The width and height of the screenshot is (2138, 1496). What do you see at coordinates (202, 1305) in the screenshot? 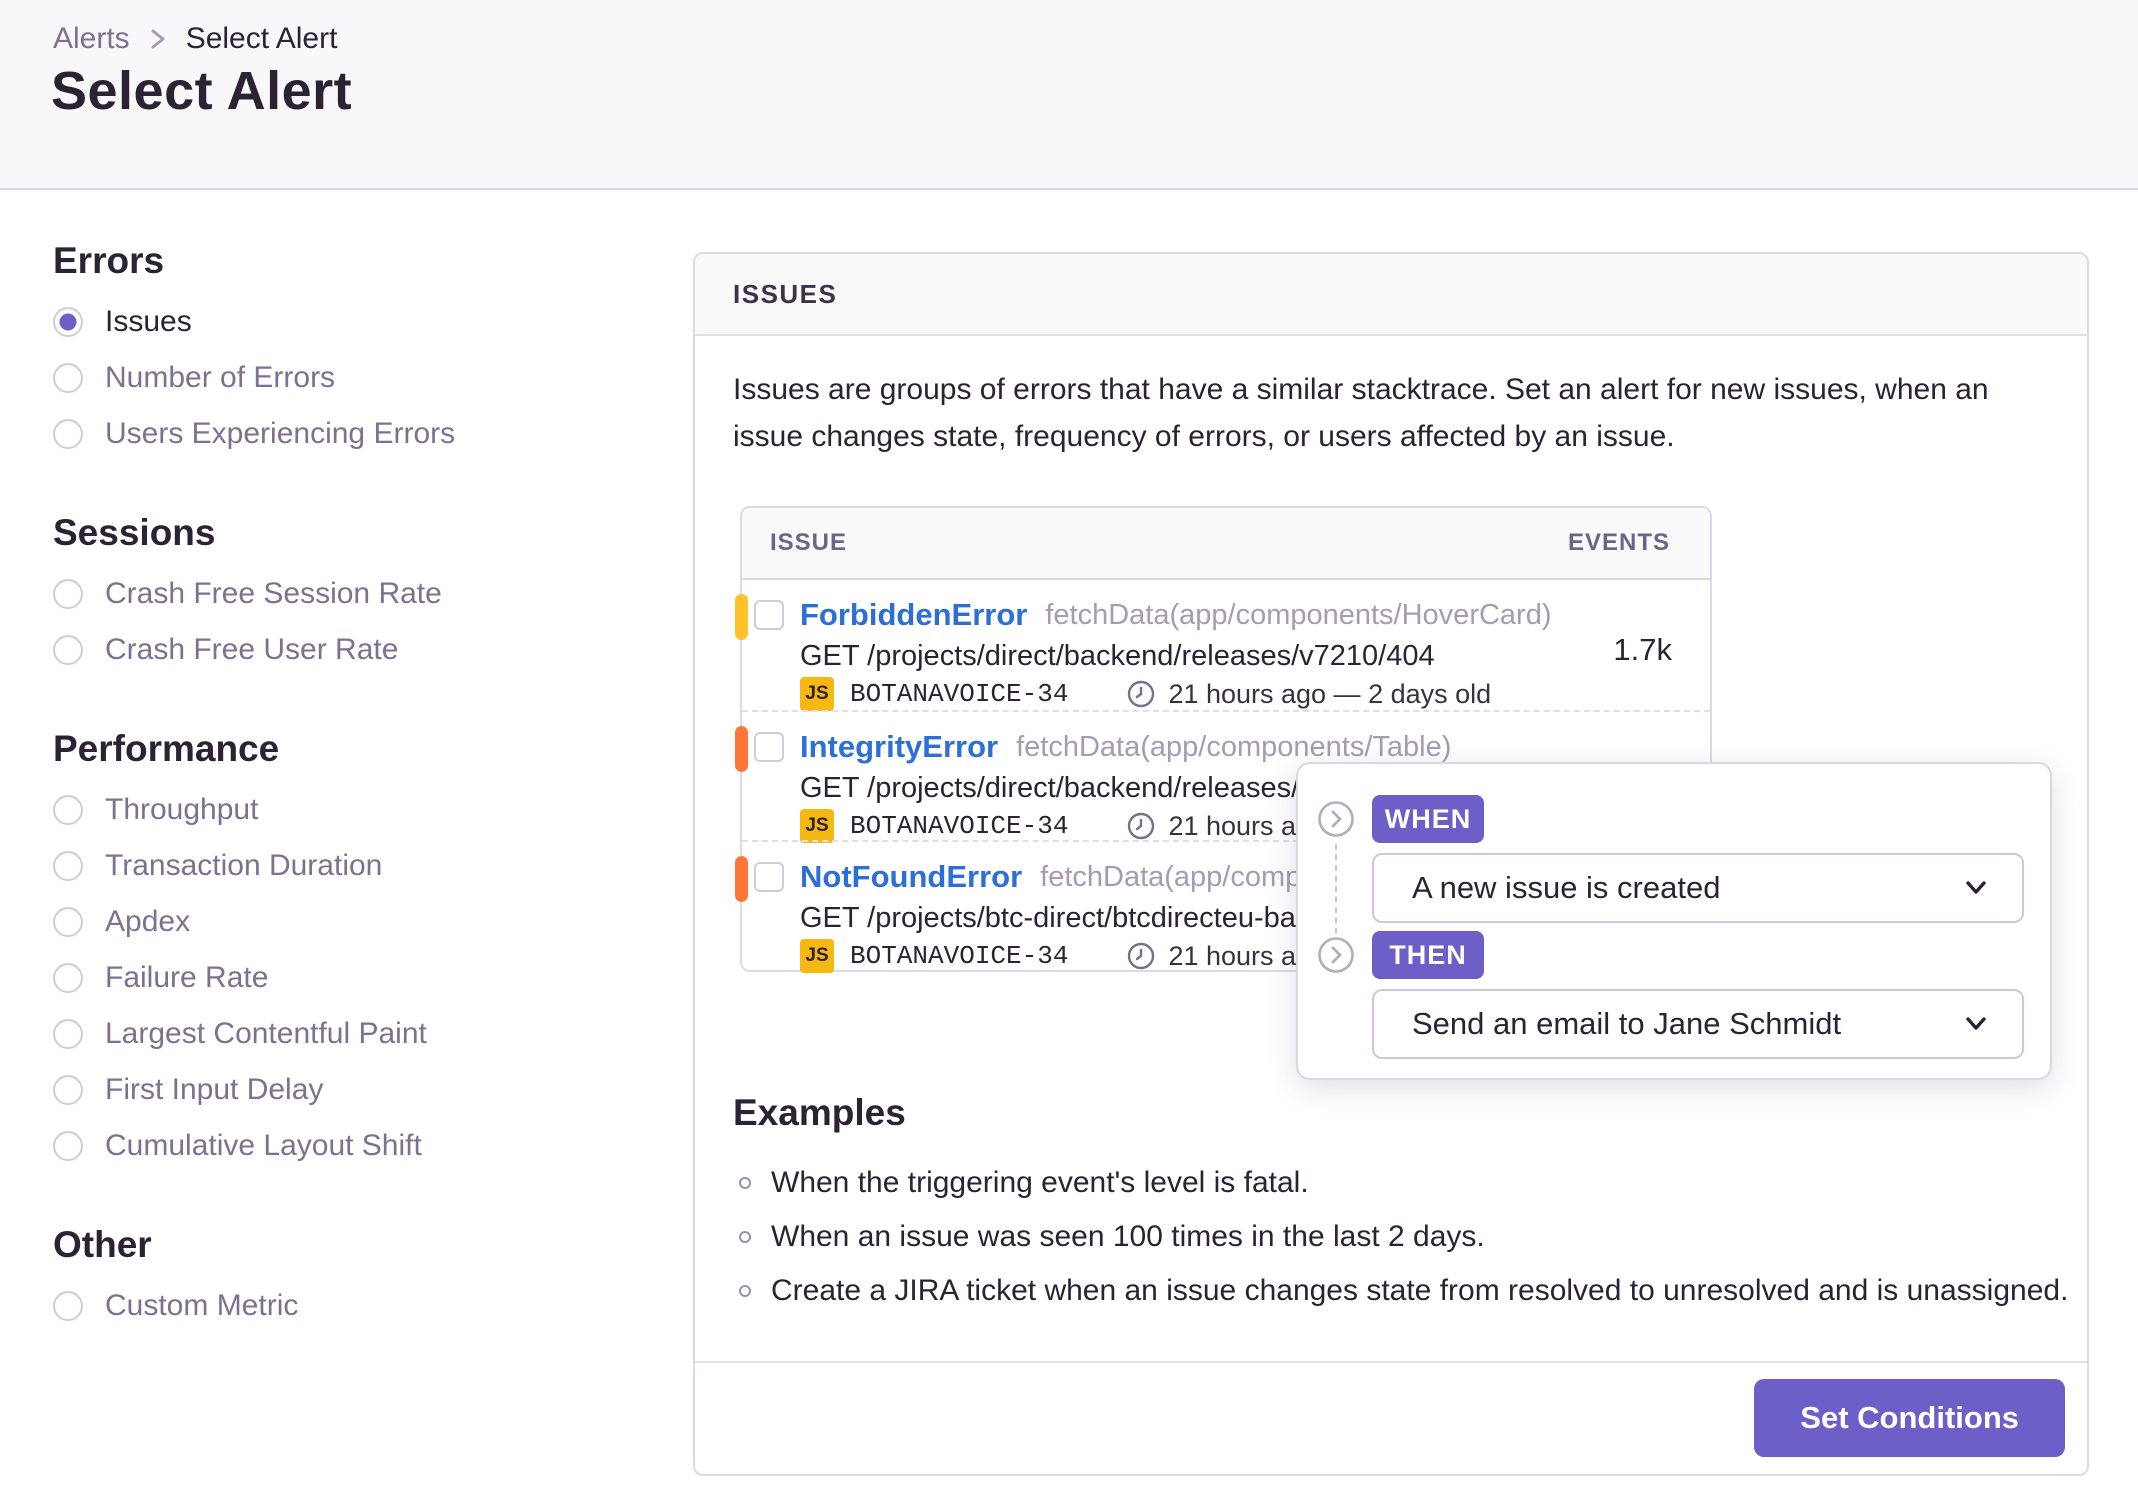
I see `alert-type-label: Custom Metric` at bounding box center [202, 1305].